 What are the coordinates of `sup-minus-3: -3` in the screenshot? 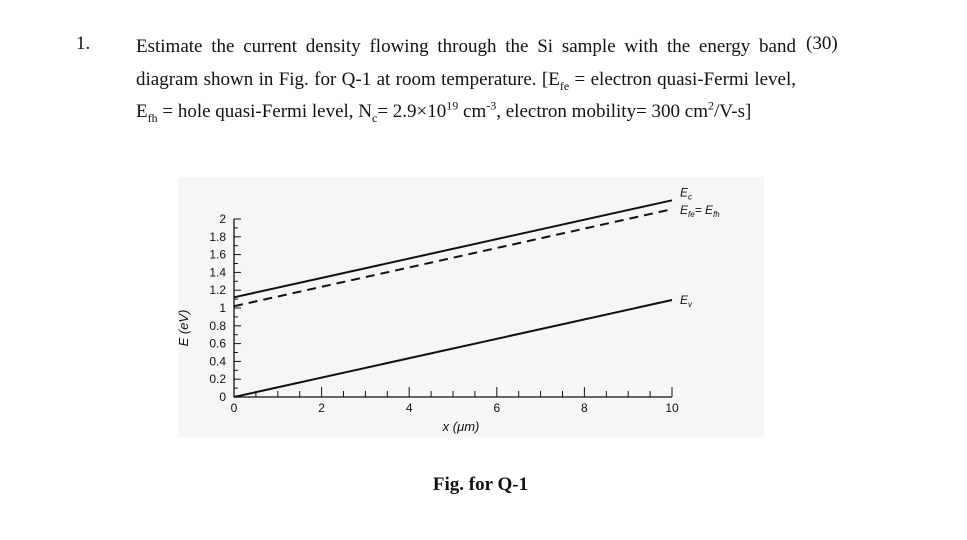 It's located at (491, 105).